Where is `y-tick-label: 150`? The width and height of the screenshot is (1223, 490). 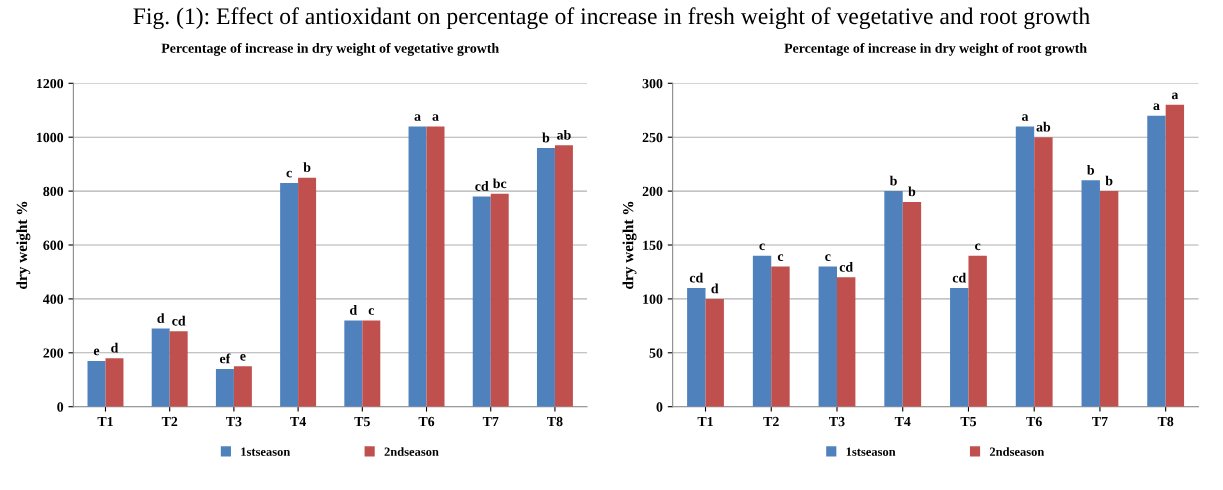
y-tick-label: 150 is located at coordinates (653, 245).